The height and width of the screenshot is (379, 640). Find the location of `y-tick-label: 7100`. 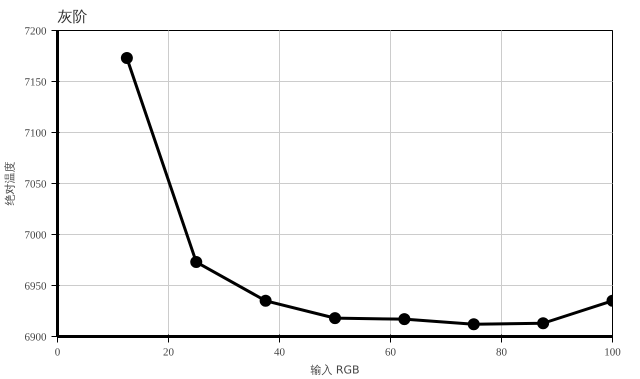

y-tick-label: 7100 is located at coordinates (35, 134).